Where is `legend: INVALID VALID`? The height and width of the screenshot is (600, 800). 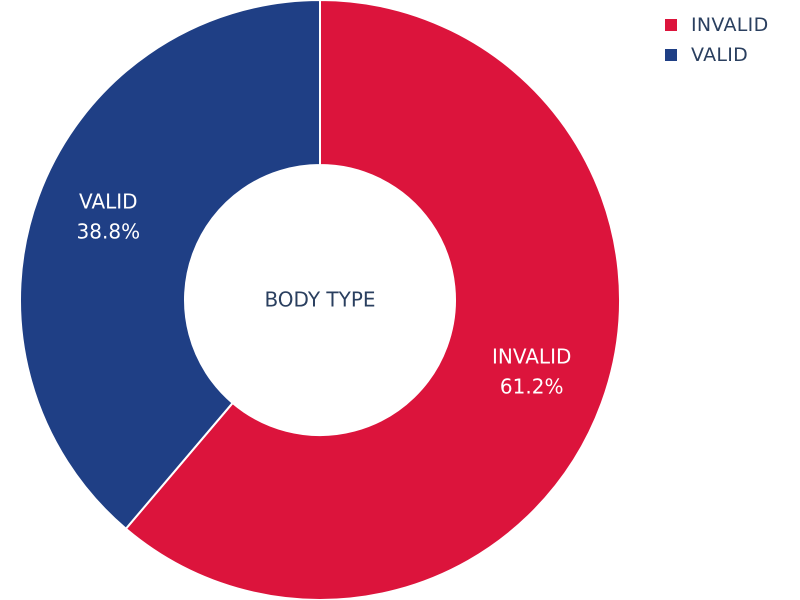
legend: INVALID VALID is located at coordinates (717, 40).